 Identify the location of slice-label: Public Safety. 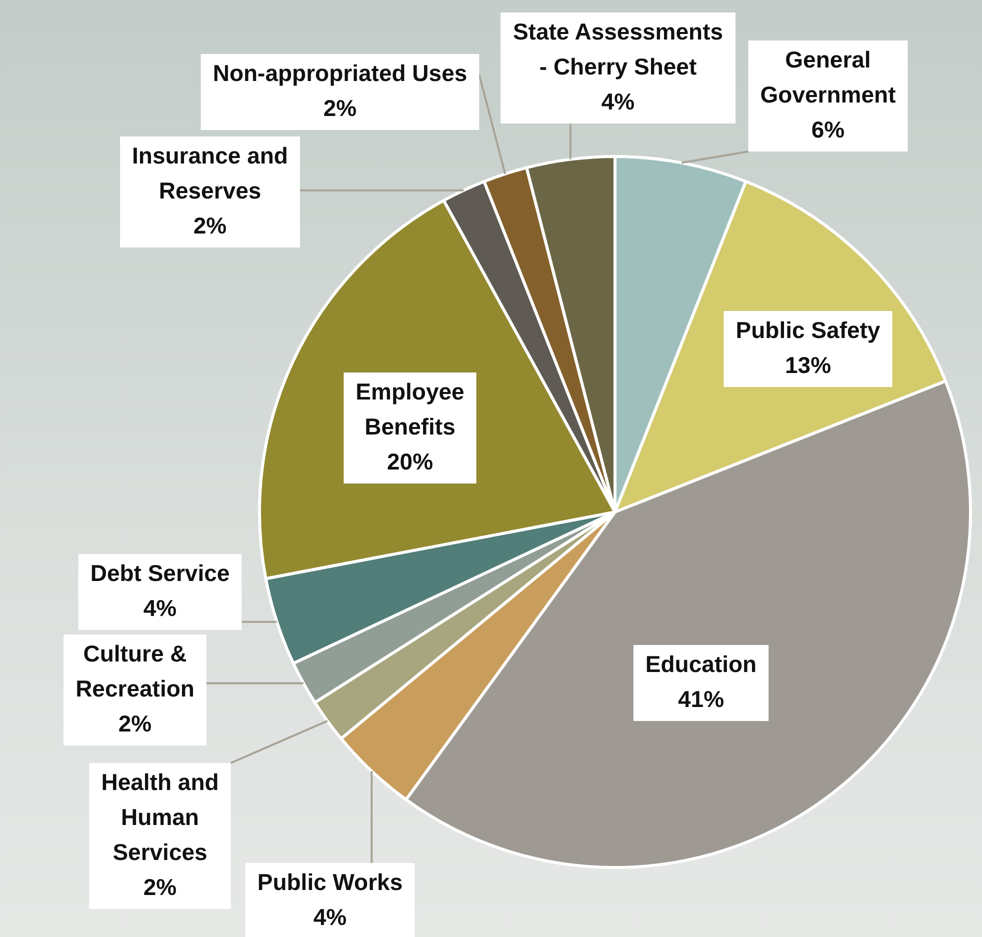
(808, 329).